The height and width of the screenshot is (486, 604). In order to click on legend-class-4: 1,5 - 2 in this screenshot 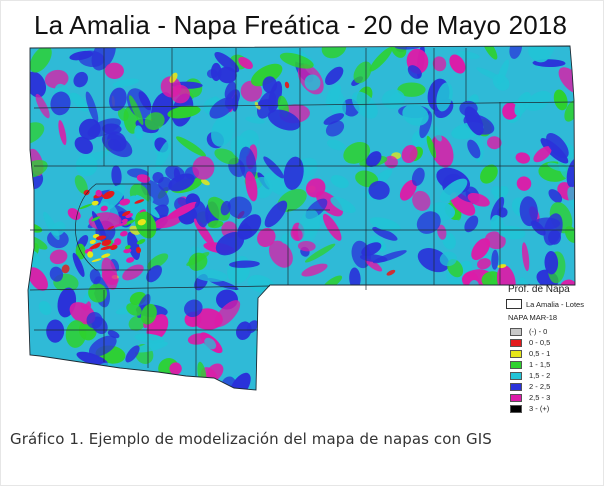, I will do `click(555, 375)`.